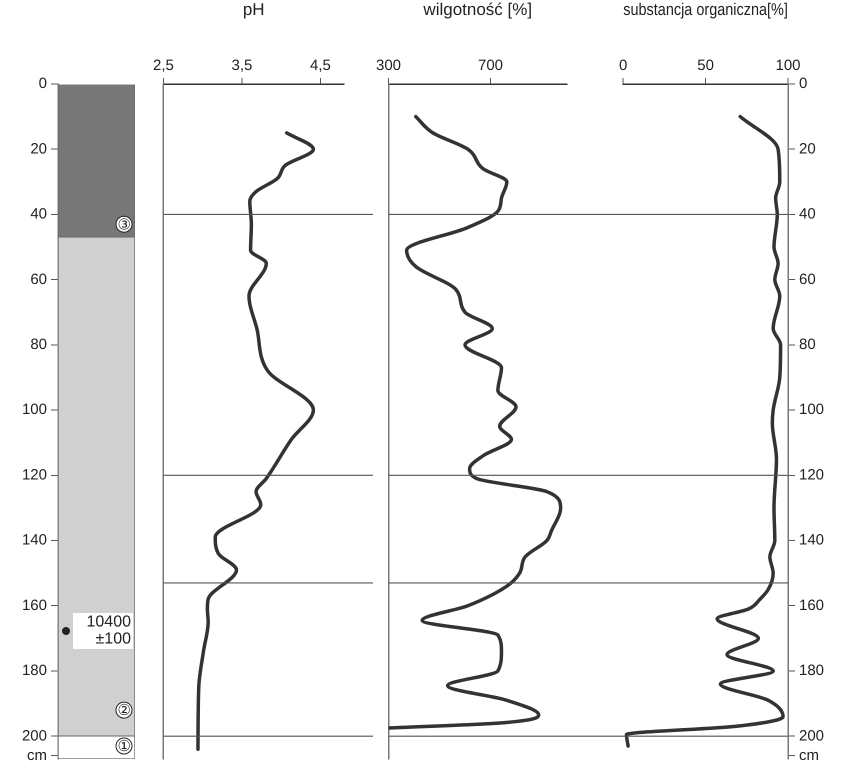 The width and height of the screenshot is (842, 773). Describe the element at coordinates (109, 630) in the screenshot. I see `annotation: 10400 ±100` at that location.